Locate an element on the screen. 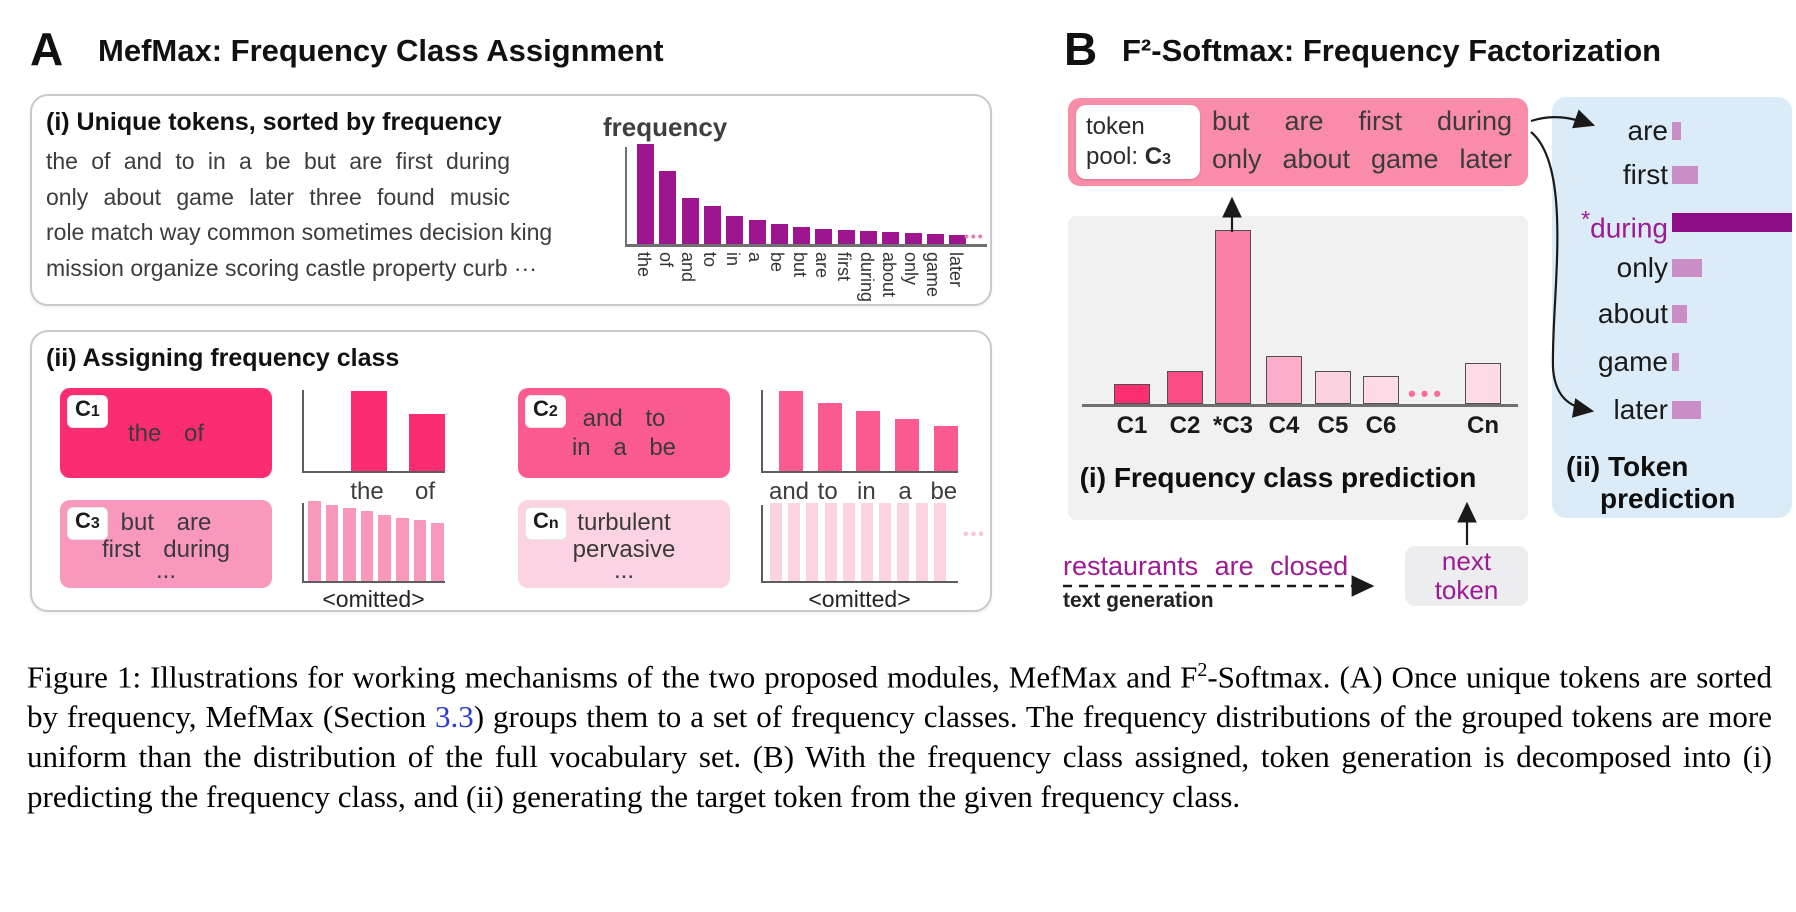 The image size is (1796, 912). caption-segment-sup: 2 is located at coordinates (1202, 670).